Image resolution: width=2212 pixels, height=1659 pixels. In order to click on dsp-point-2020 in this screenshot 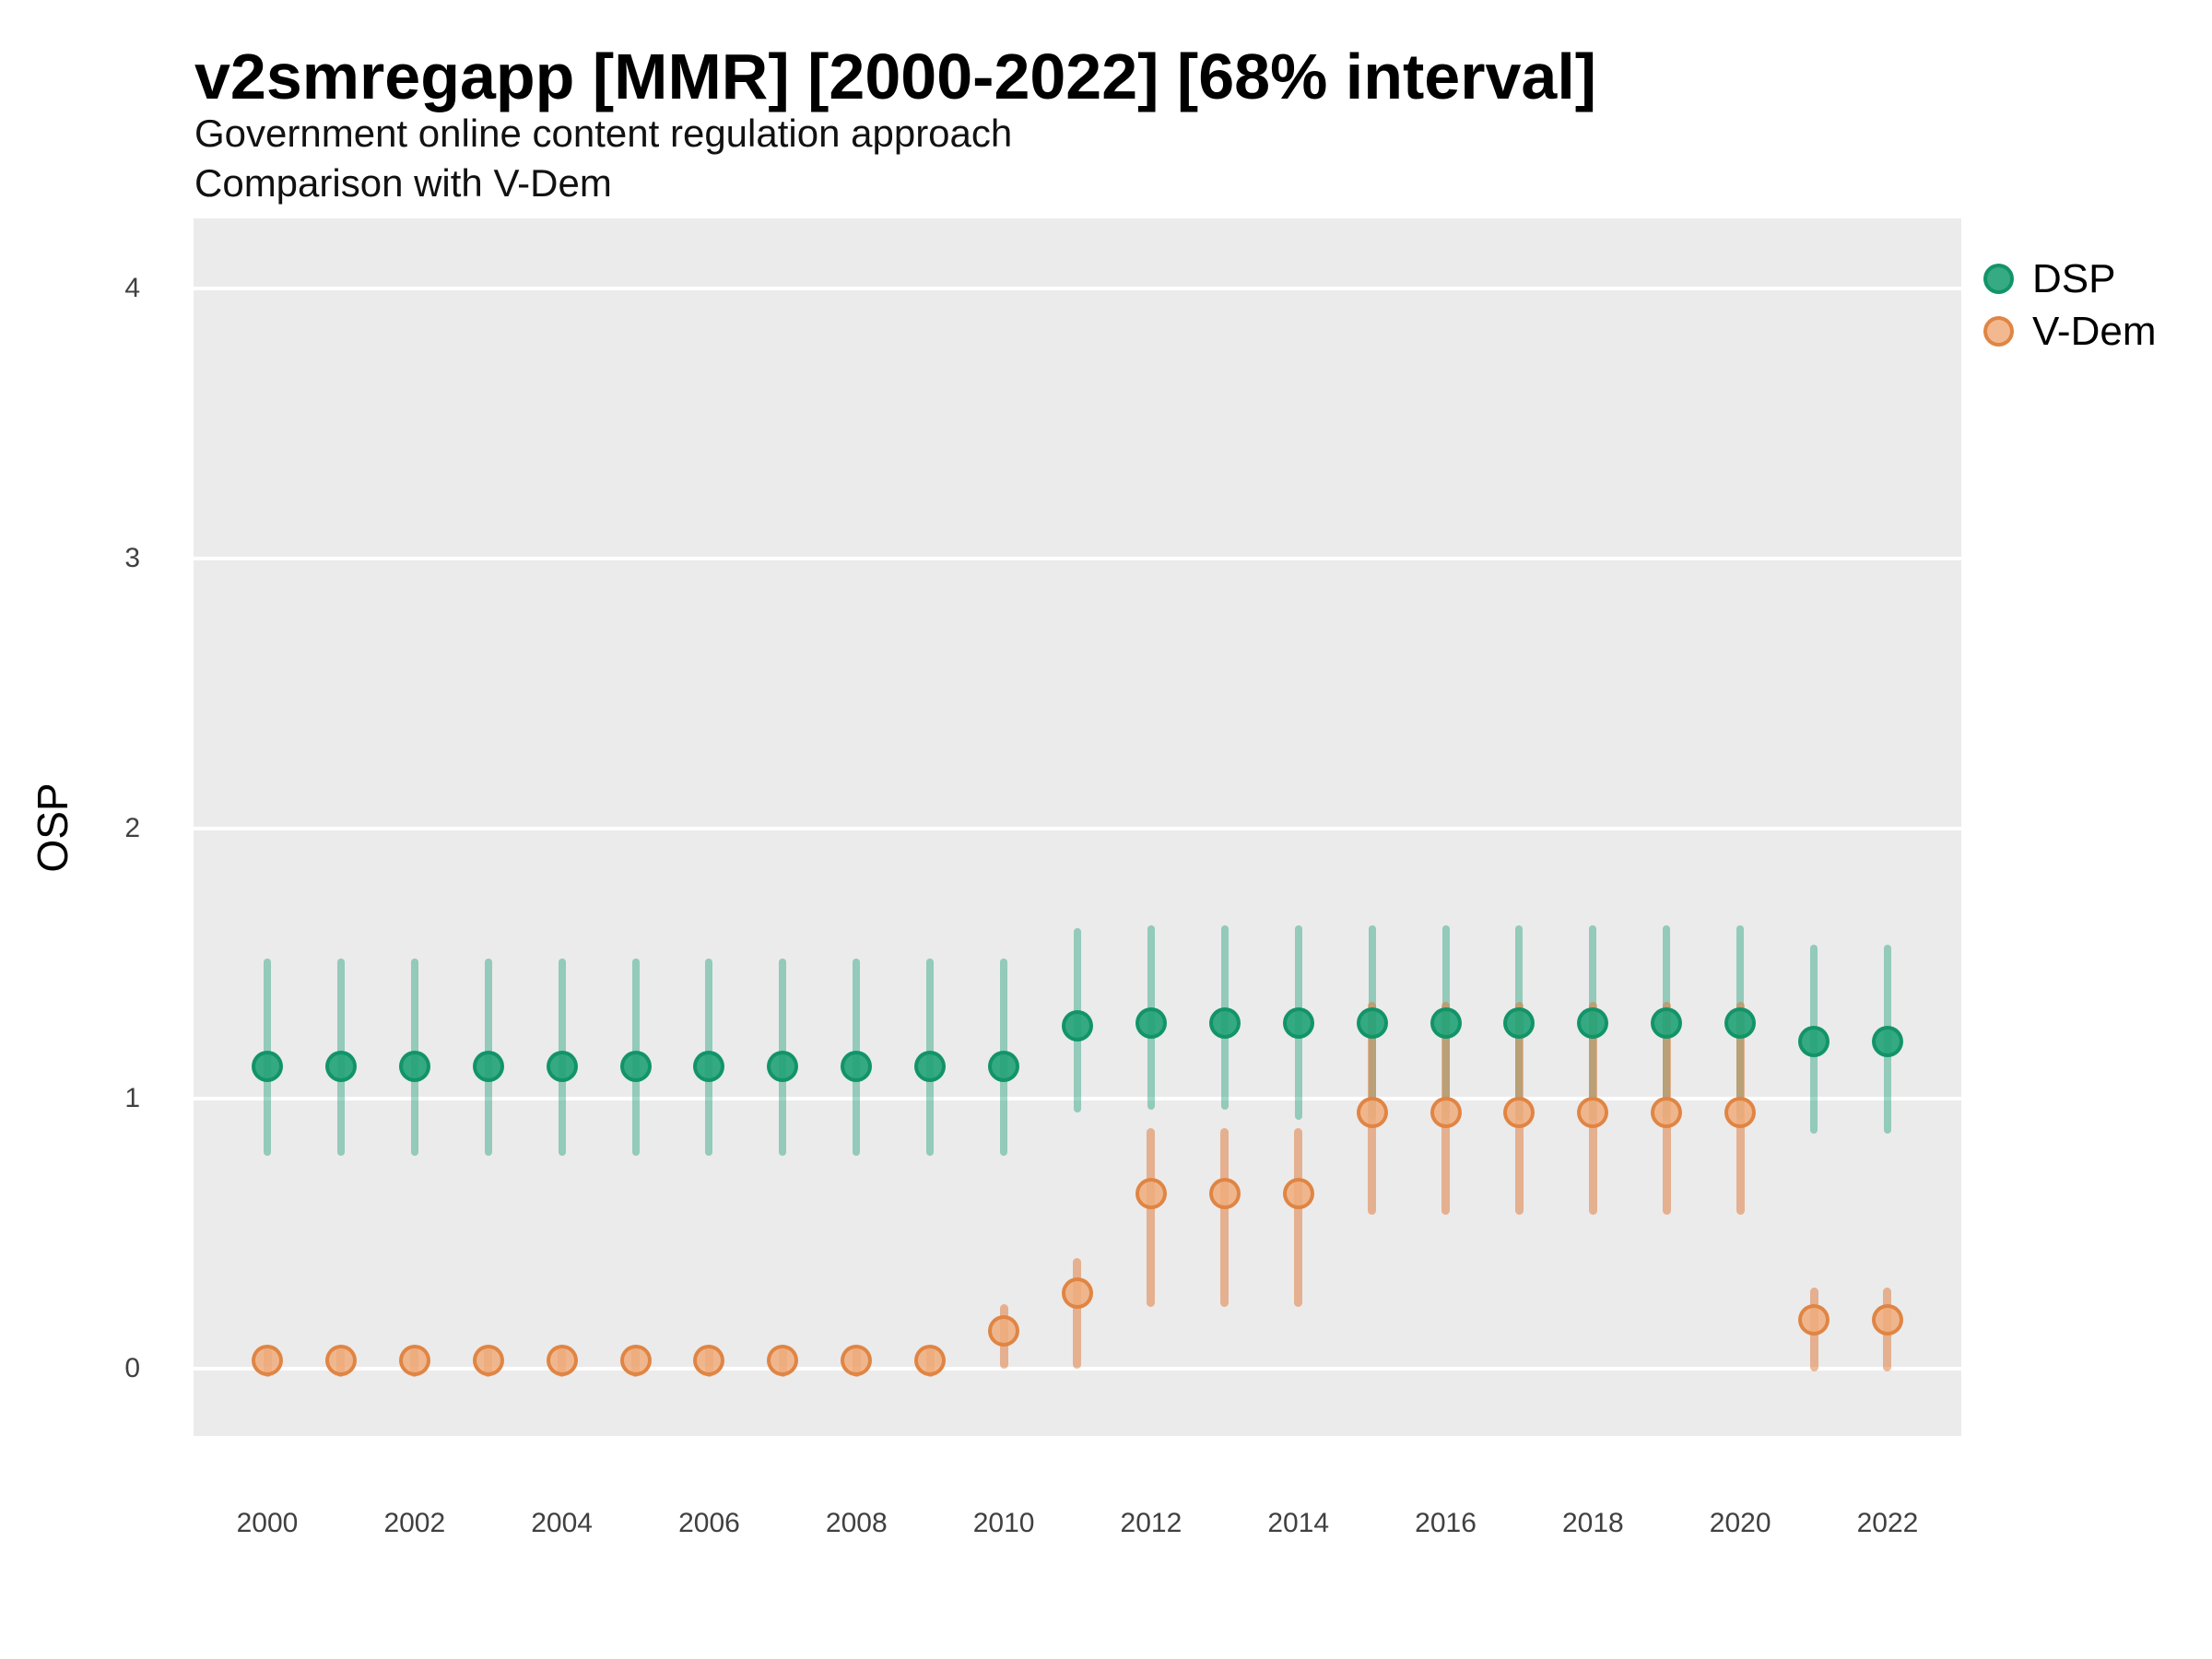, I will do `click(1740, 1022)`.